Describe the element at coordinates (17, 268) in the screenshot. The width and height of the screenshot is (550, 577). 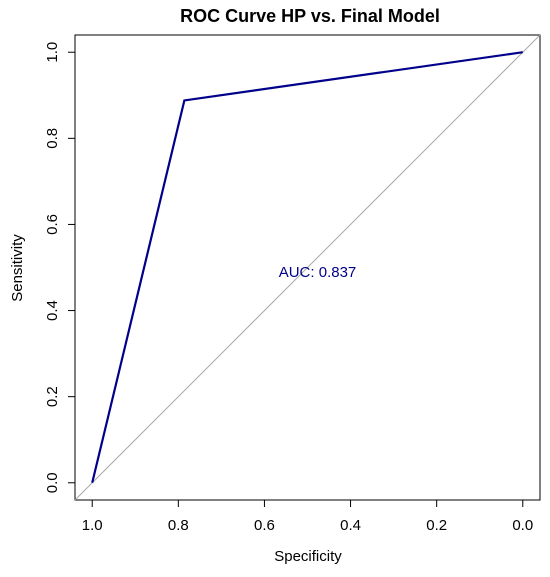
I see `y-axis-label: Sensitivity` at that location.